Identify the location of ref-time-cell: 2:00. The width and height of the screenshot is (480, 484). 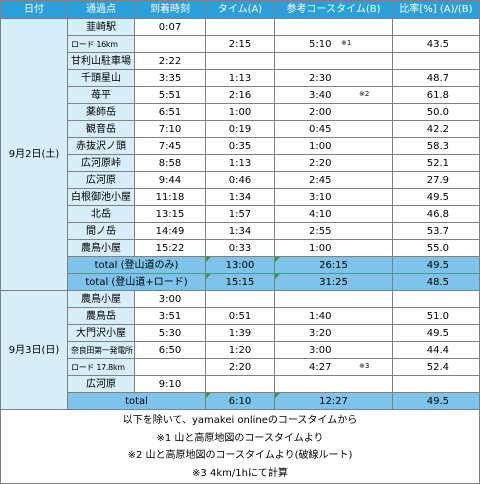
(333, 112).